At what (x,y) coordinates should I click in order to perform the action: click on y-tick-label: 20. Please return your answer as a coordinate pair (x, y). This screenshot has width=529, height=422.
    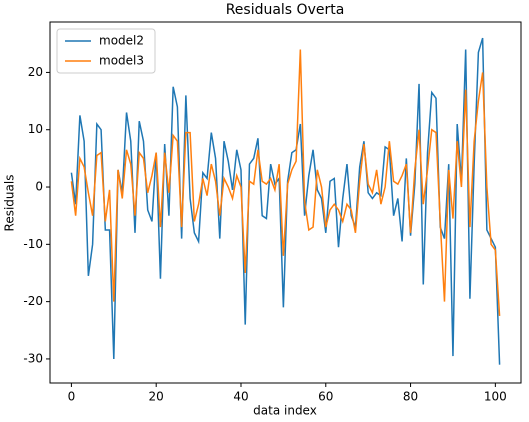
    Looking at the image, I should click on (35, 72).